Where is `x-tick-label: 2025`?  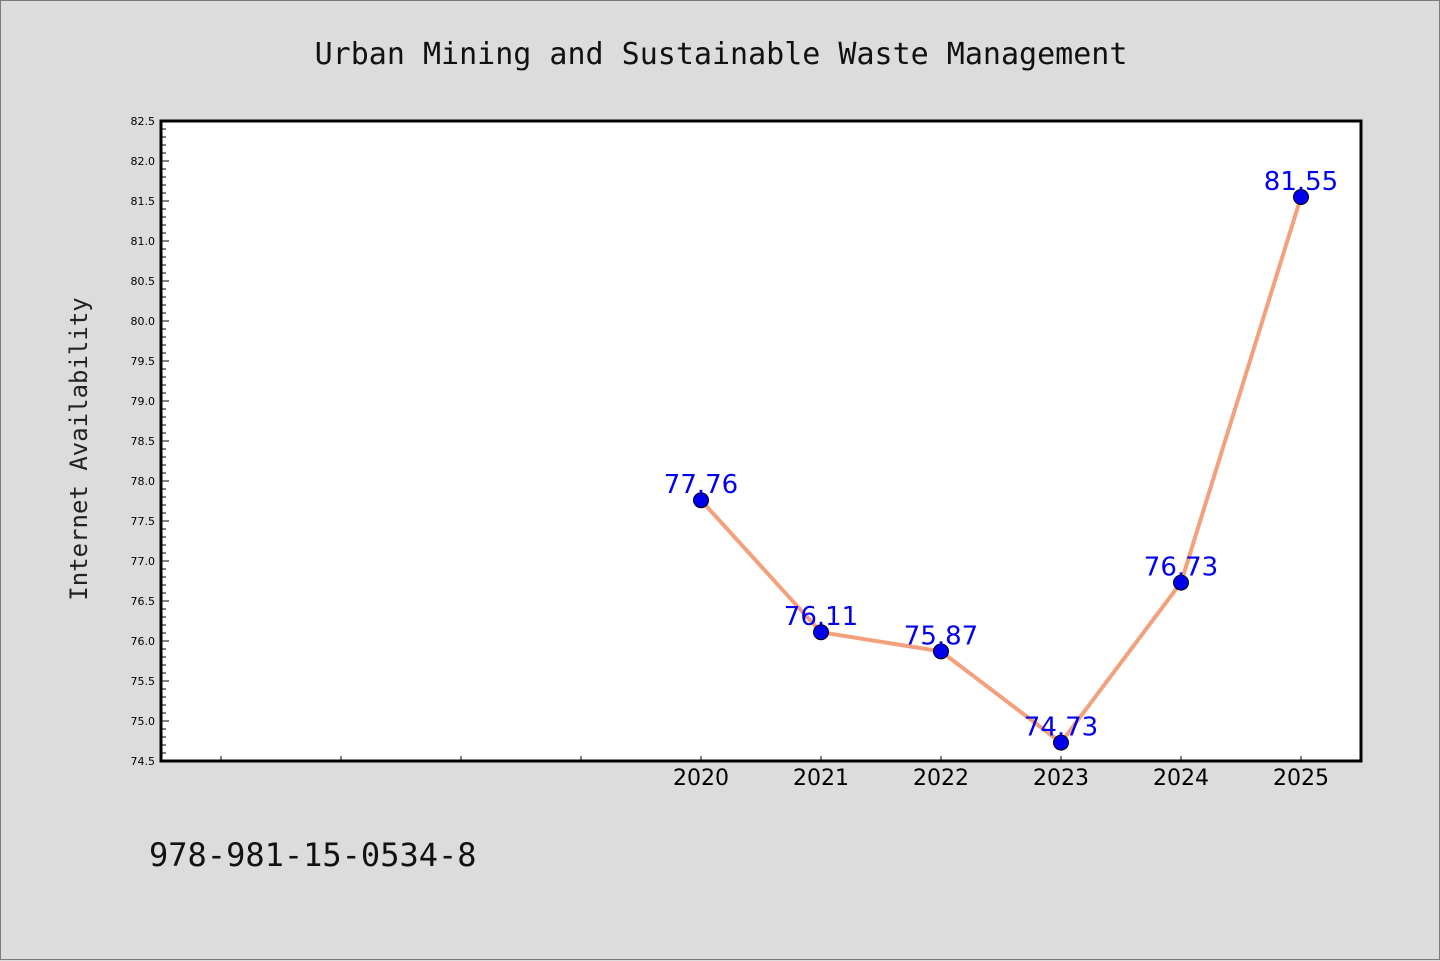
x-tick-label: 2025 is located at coordinates (1301, 778).